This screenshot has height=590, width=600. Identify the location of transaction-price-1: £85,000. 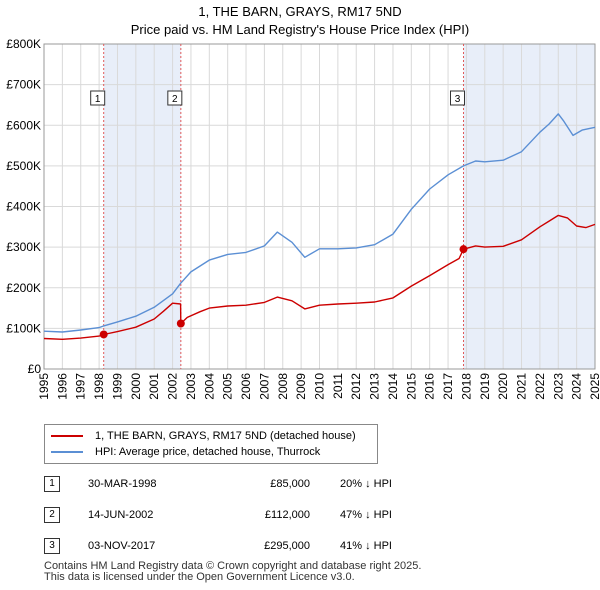
(290, 484).